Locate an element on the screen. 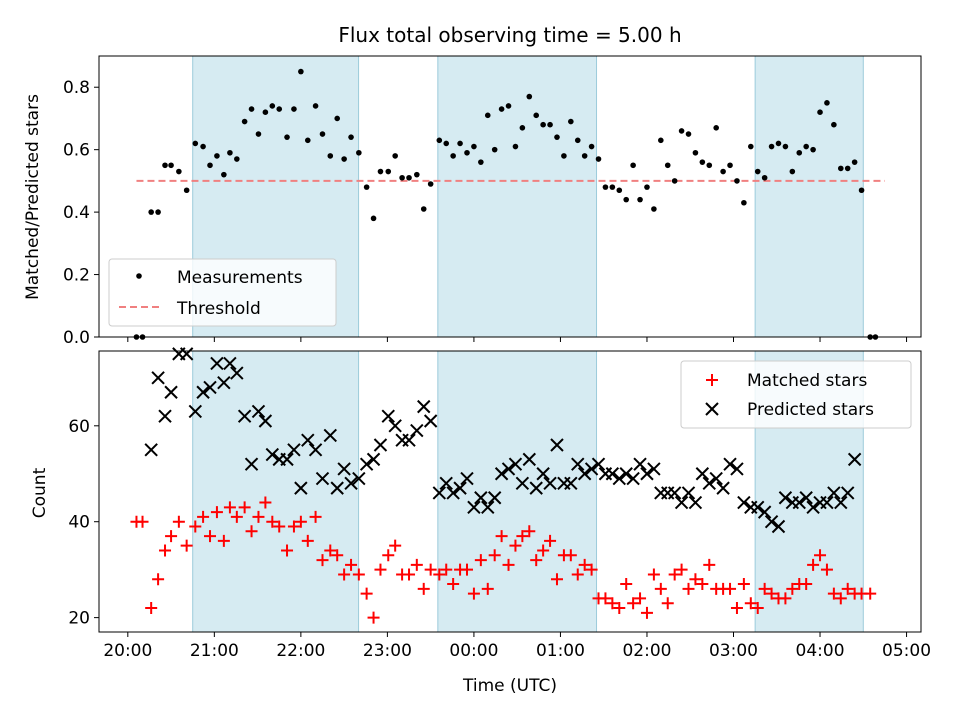  x-tick-label: 01:00 is located at coordinates (560, 651).